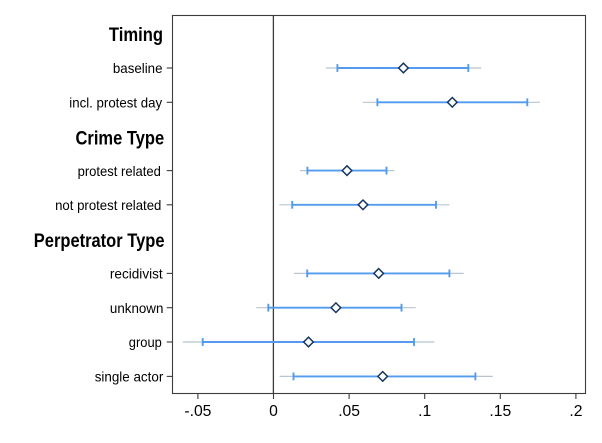 The width and height of the screenshot is (602, 443). What do you see at coordinates (108, 205) in the screenshot?
I see `svg-text: not protest related` at bounding box center [108, 205].